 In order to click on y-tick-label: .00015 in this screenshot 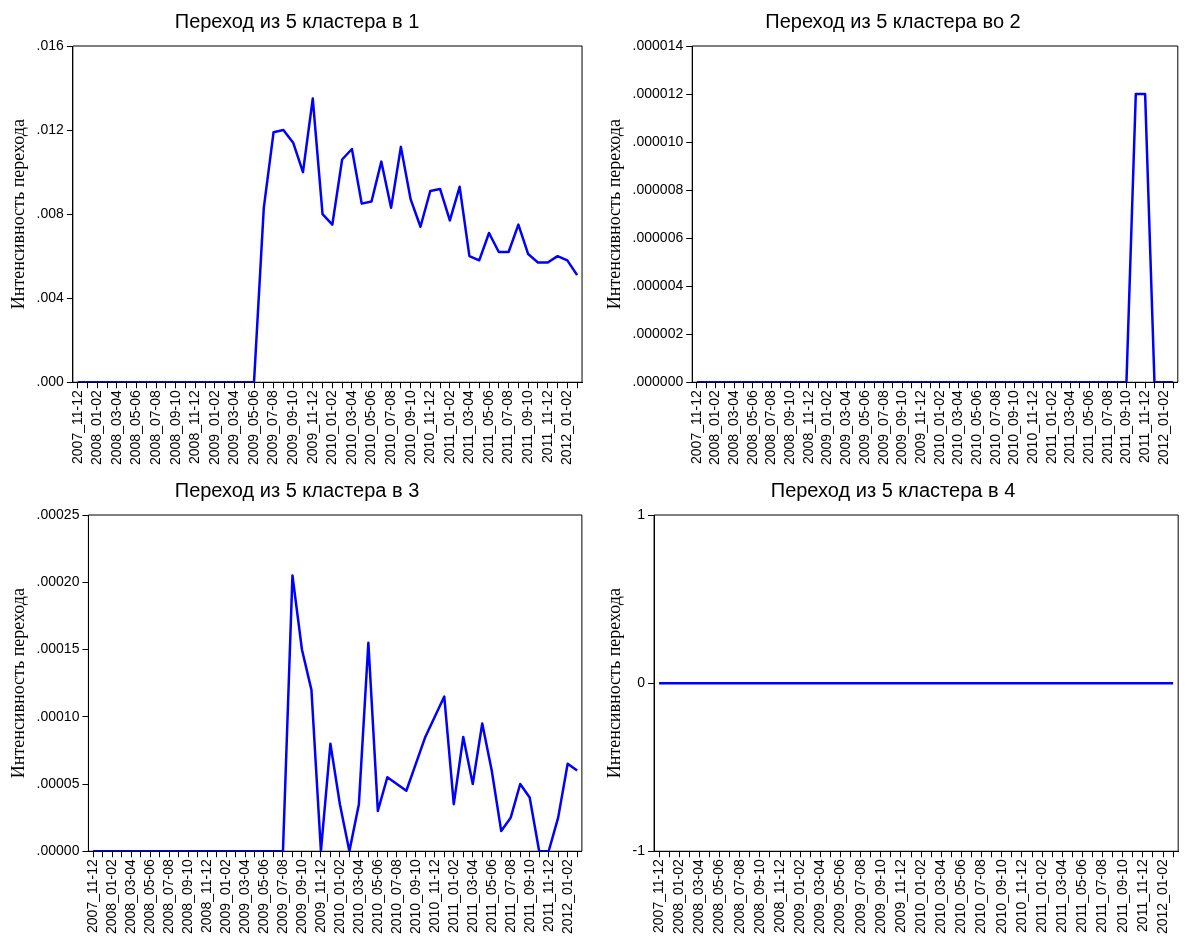, I will do `click(58, 648)`.